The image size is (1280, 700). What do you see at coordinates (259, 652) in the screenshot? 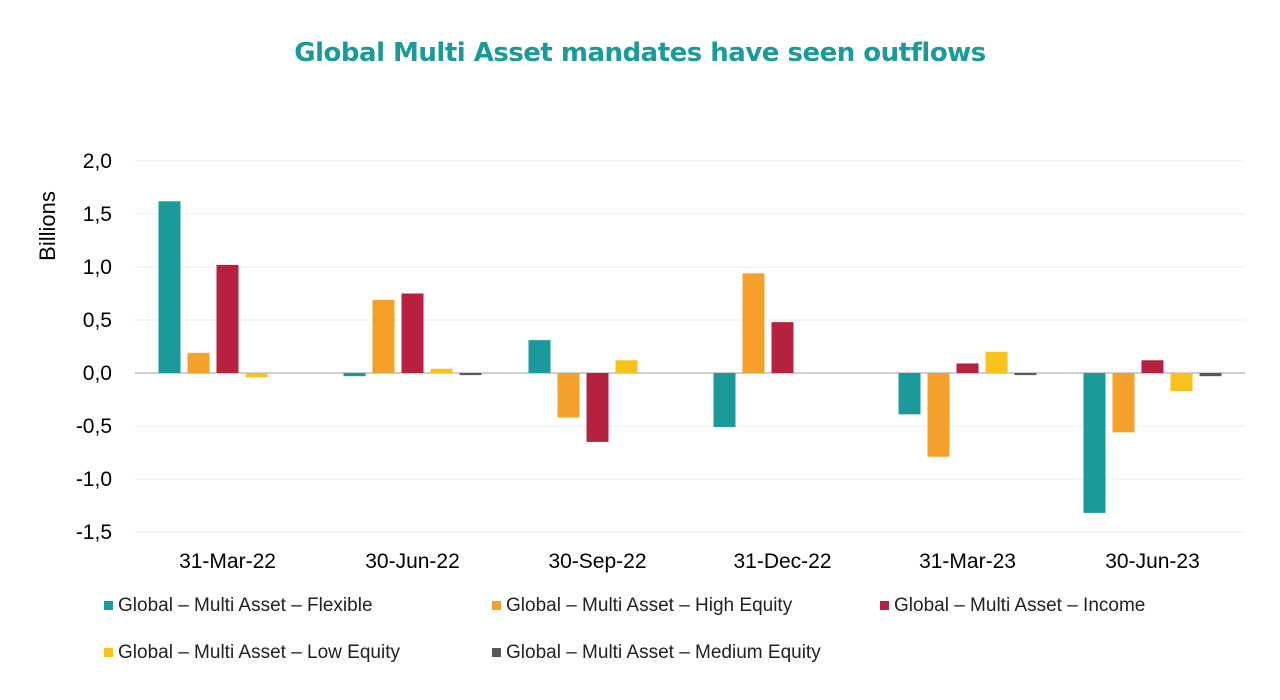
I see `legend-label: Global – Multi Asset – Low Equity` at bounding box center [259, 652].